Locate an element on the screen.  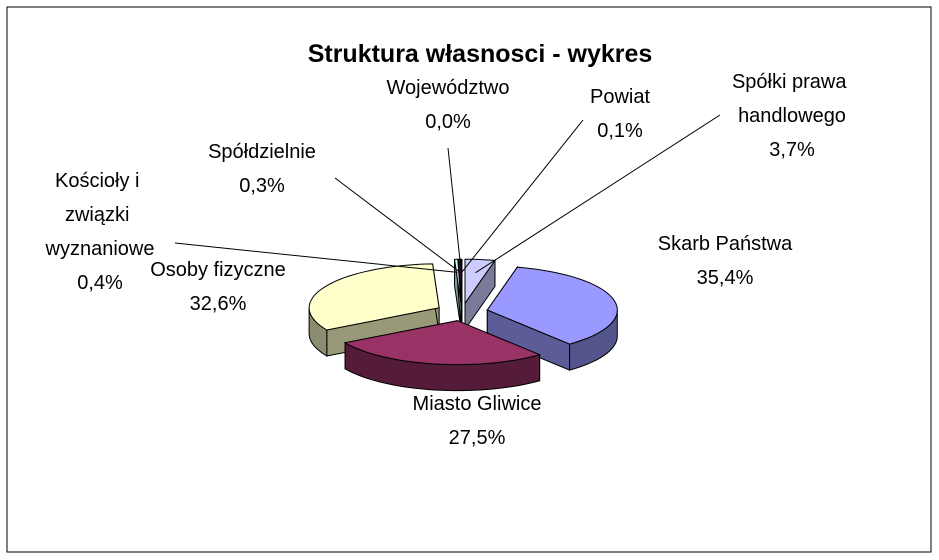
category-label: Spółdzielnie is located at coordinates (262, 152).